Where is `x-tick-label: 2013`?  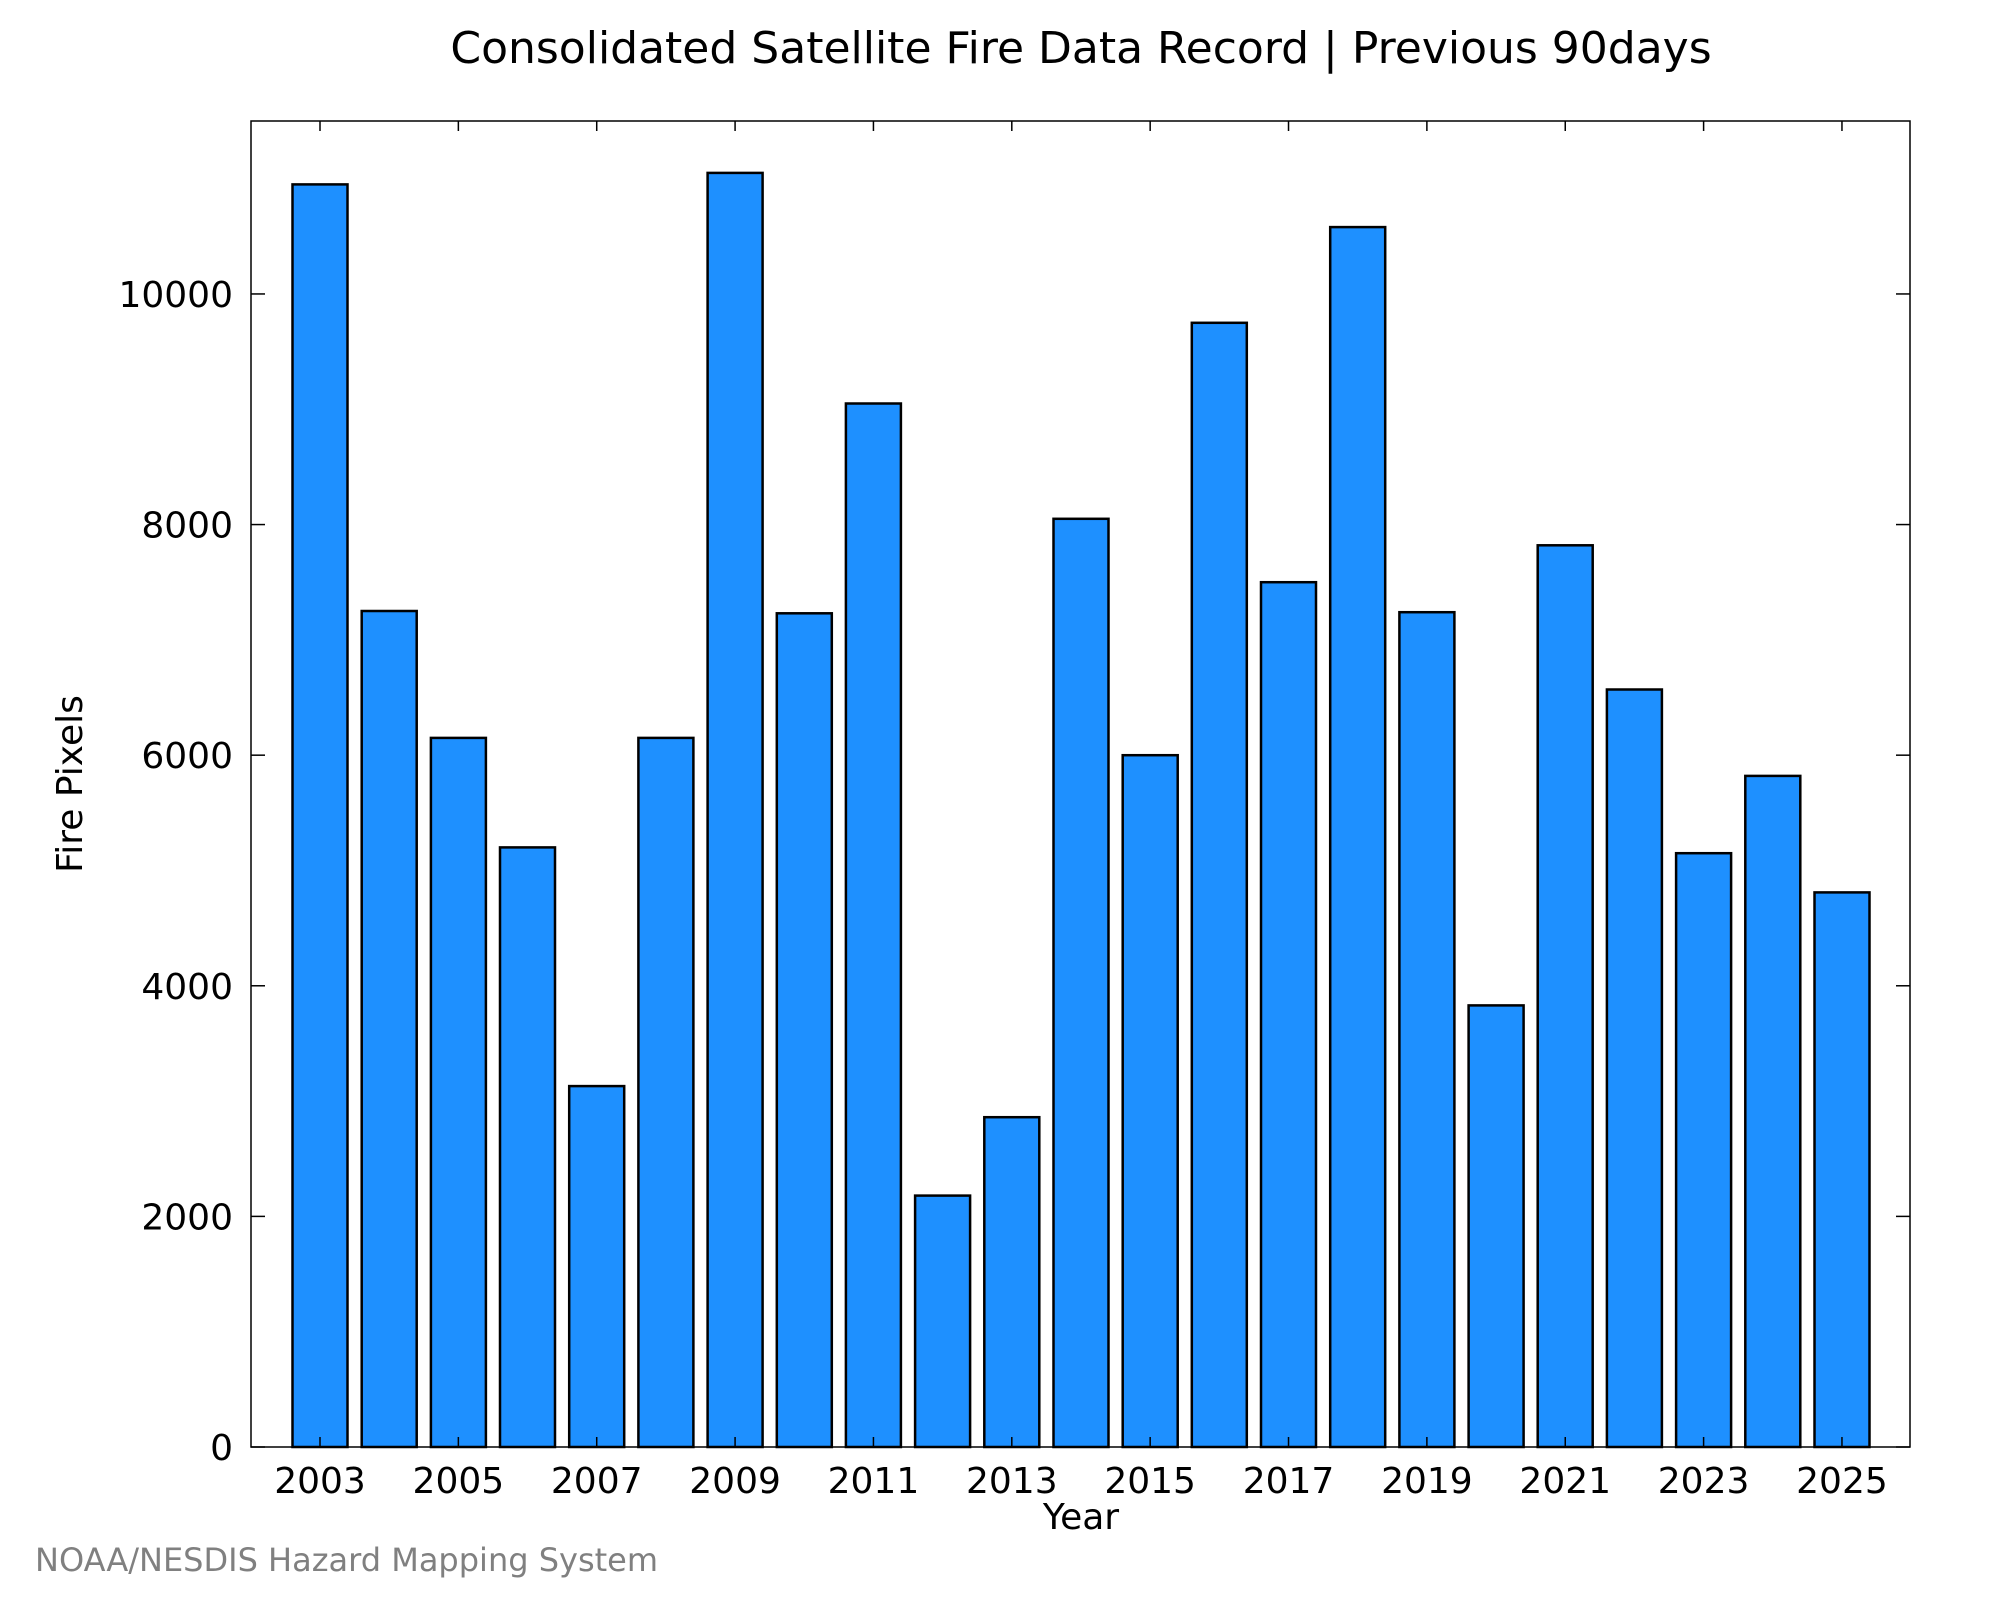 x-tick-label: 2013 is located at coordinates (1012, 1481).